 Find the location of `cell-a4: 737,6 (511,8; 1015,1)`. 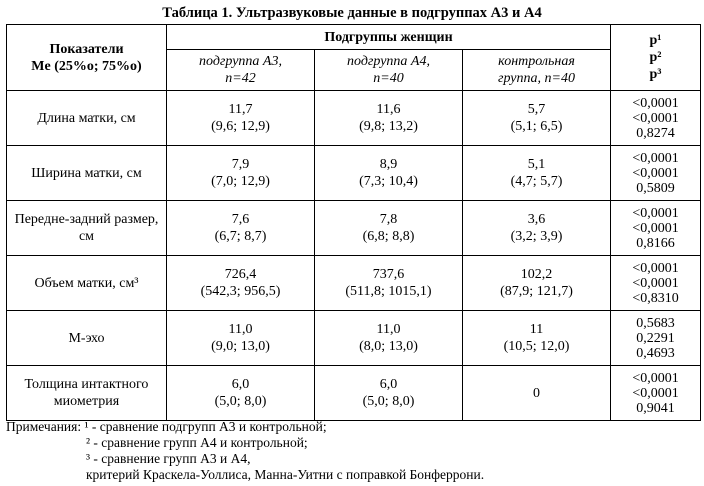

cell-a4: 737,6 (511,8; 1015,1) is located at coordinates (388, 283).